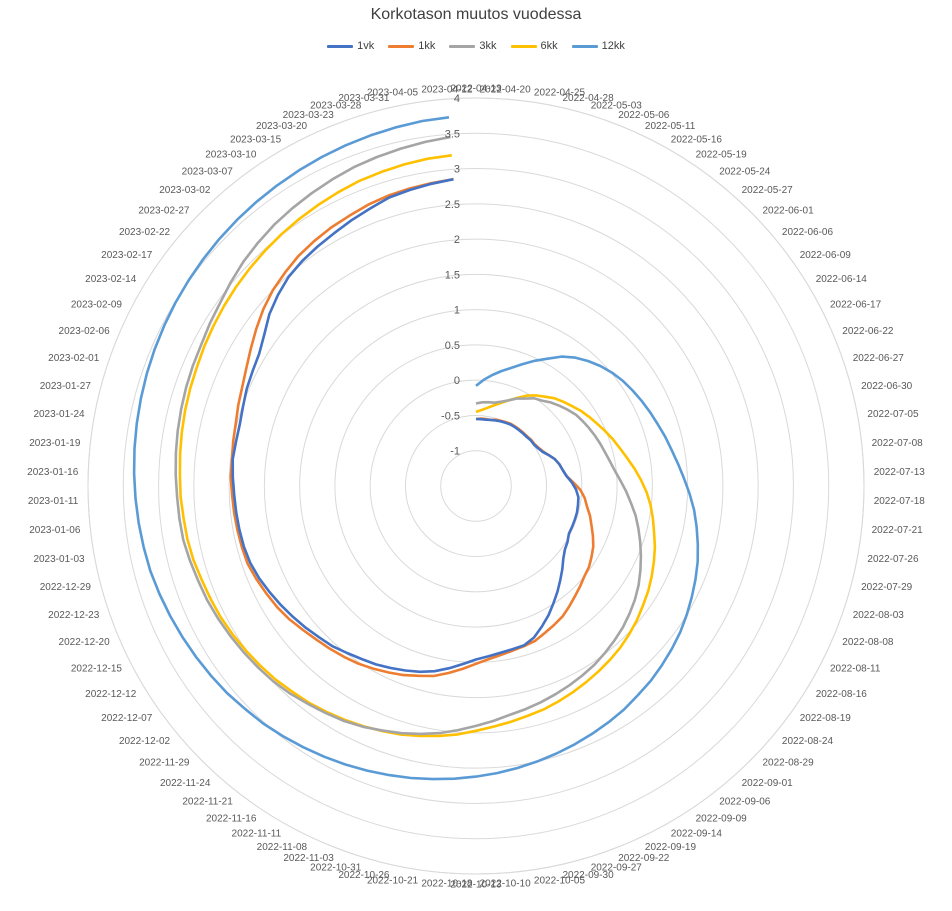 This screenshot has height=911, width=952. I want to click on category-label: 2022-05-06, so click(644, 115).